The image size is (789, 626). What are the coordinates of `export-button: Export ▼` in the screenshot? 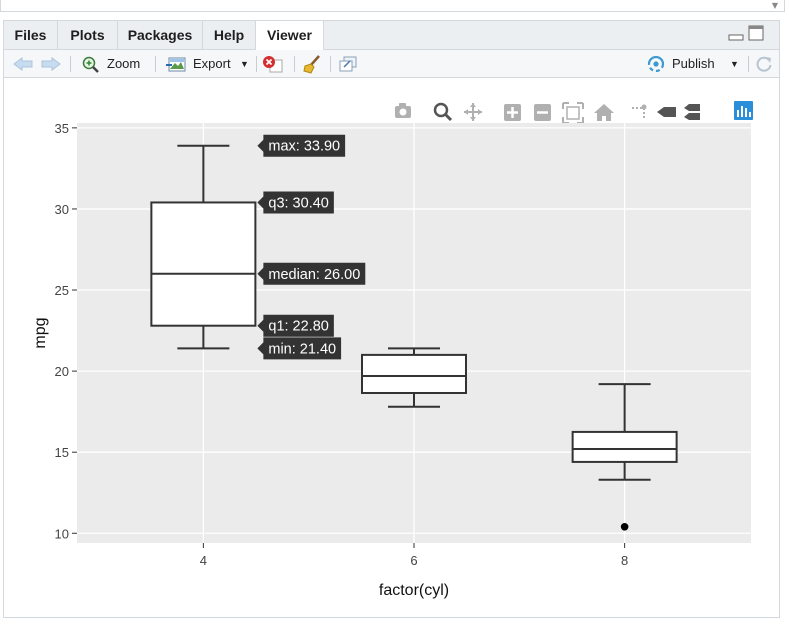 It's located at (206, 64).